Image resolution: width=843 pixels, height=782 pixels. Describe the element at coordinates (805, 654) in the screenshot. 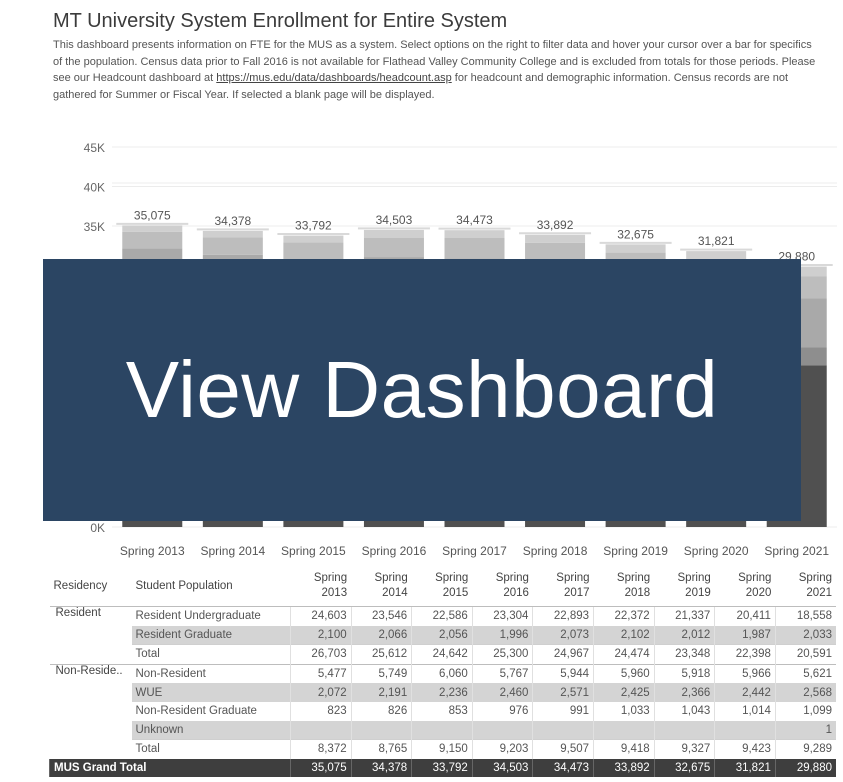

I see `value-cell: 20,591` at that location.